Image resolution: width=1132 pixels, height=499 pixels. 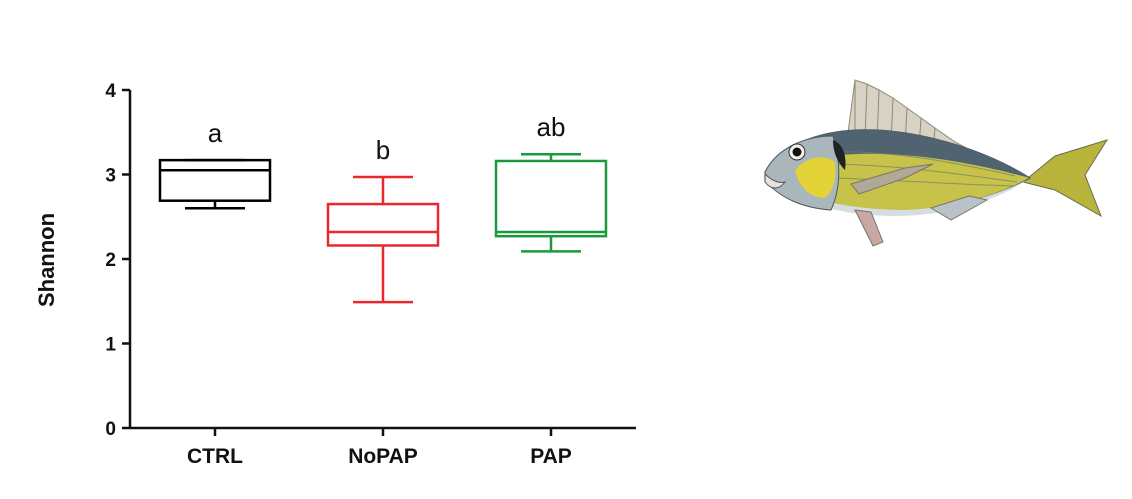 I want to click on y-tick-label: 2, so click(x=110, y=260).